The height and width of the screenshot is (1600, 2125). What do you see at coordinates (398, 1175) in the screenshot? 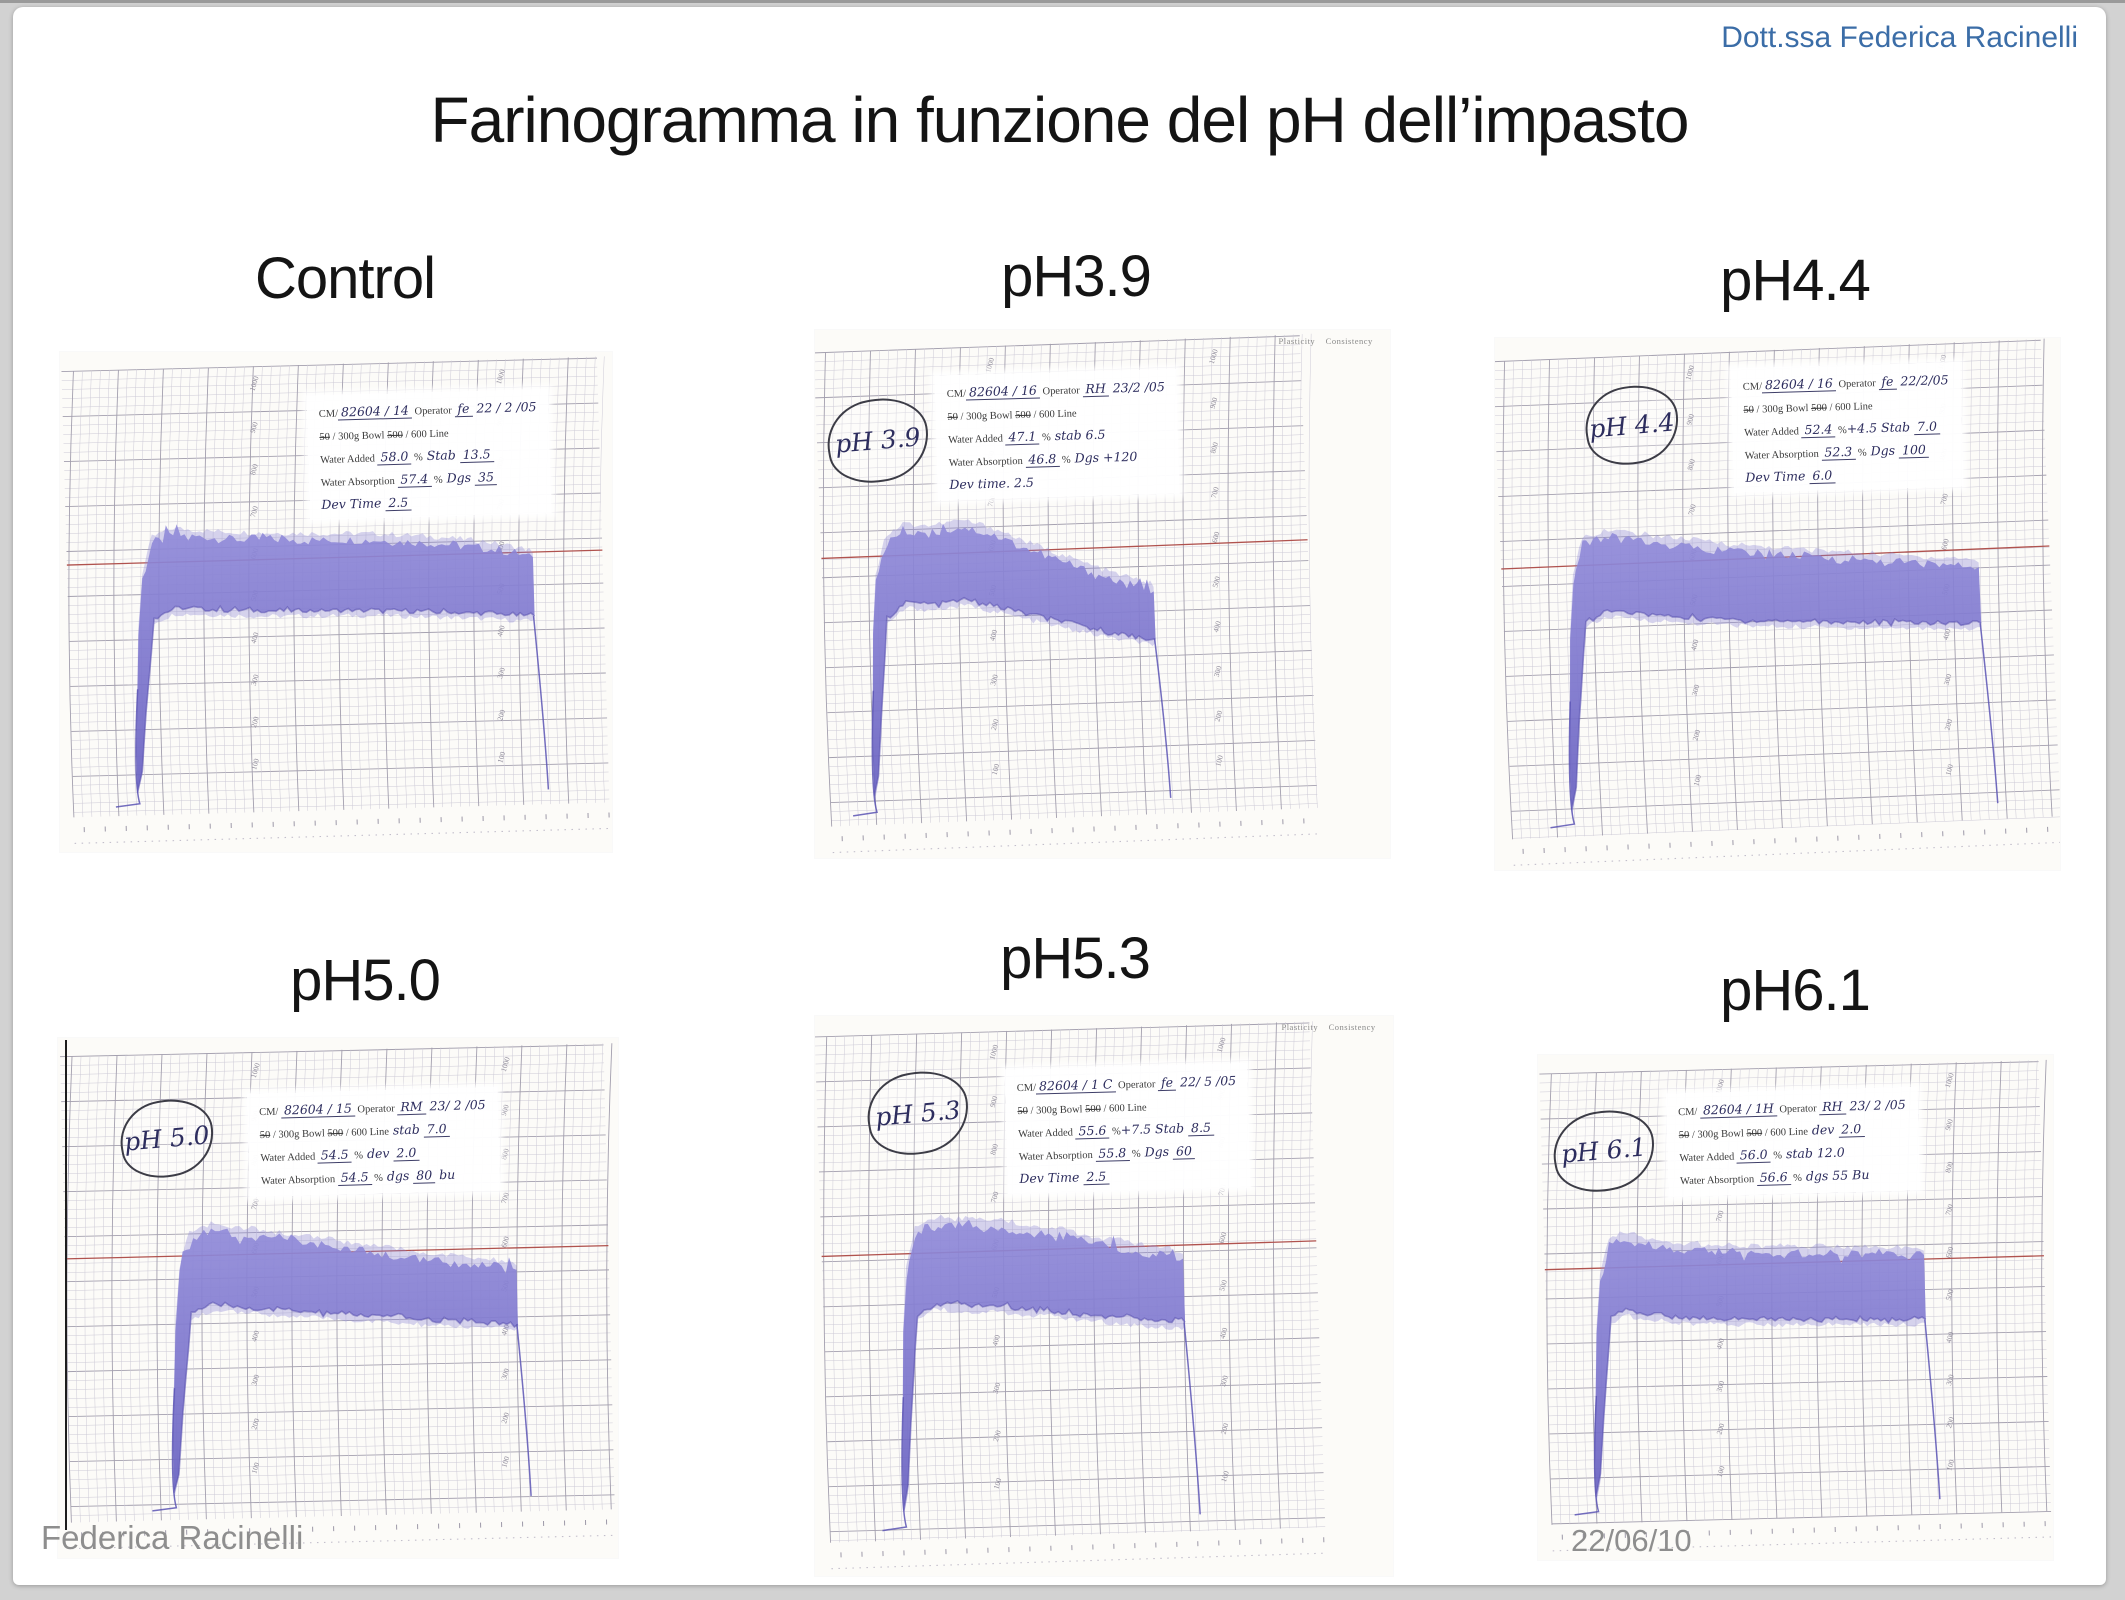
I see `handwritten-value: dgs` at bounding box center [398, 1175].